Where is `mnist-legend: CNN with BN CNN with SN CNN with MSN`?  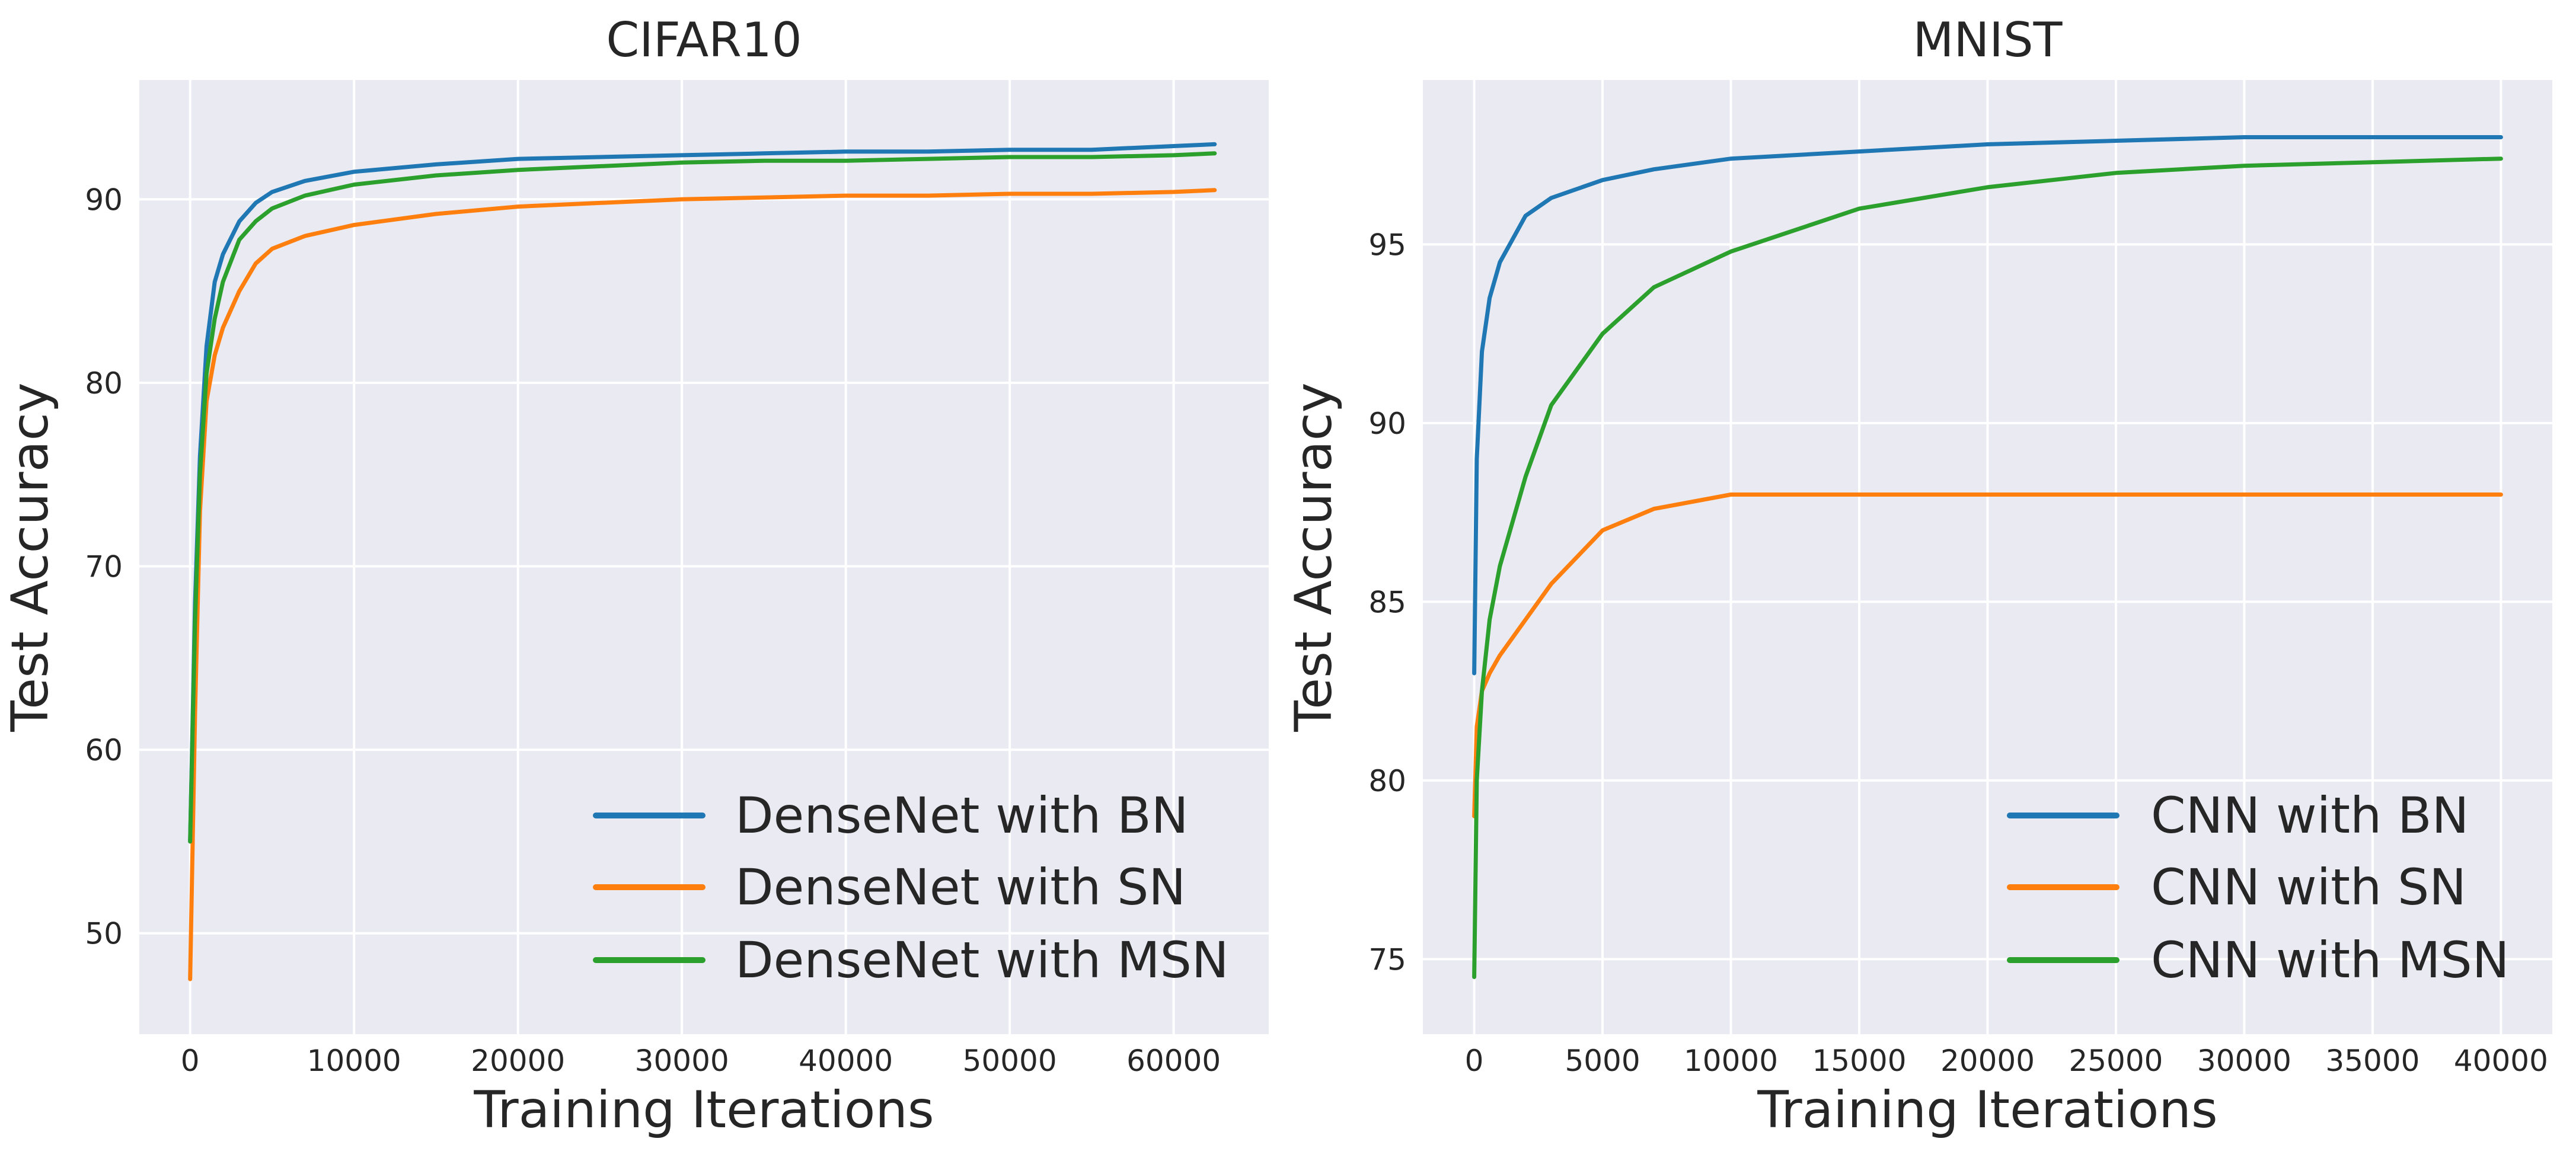 mnist-legend: CNN with BN CNN with SN CNN with MSN is located at coordinates (2258, 887).